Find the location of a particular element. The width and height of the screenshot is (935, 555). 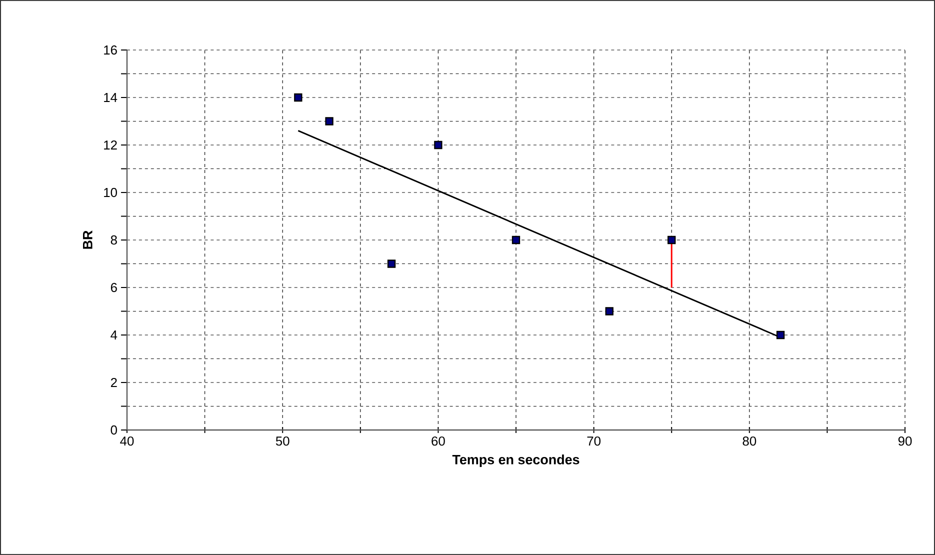

x-tick-label: 90 is located at coordinates (905, 441).